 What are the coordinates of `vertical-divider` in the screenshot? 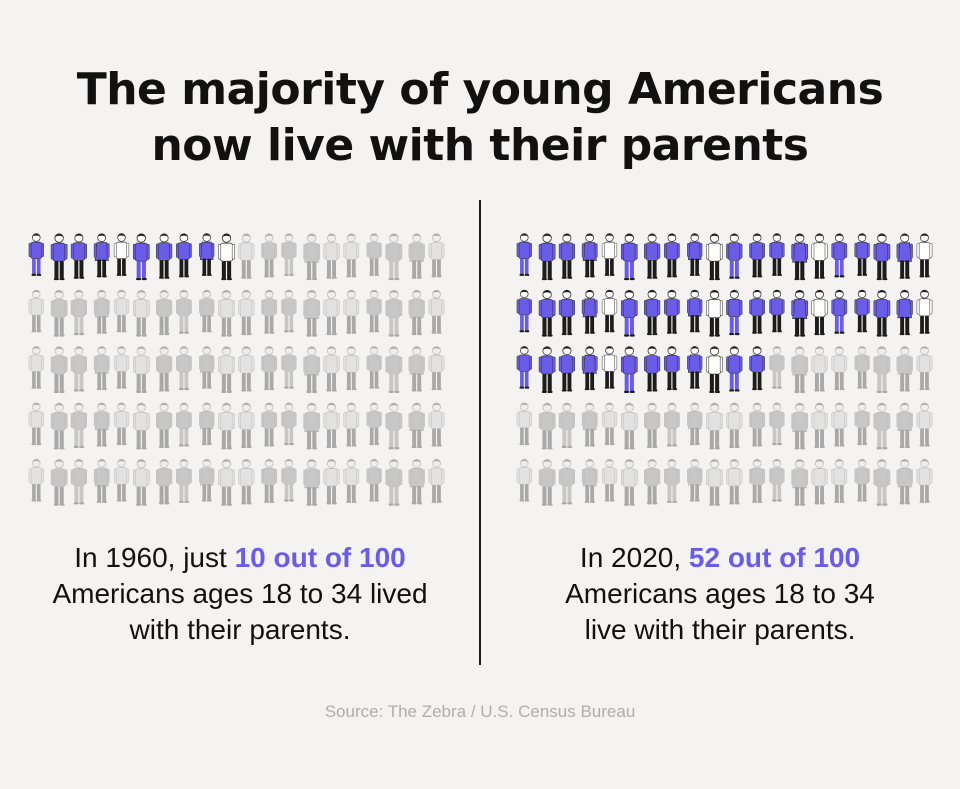 It's located at (480, 432).